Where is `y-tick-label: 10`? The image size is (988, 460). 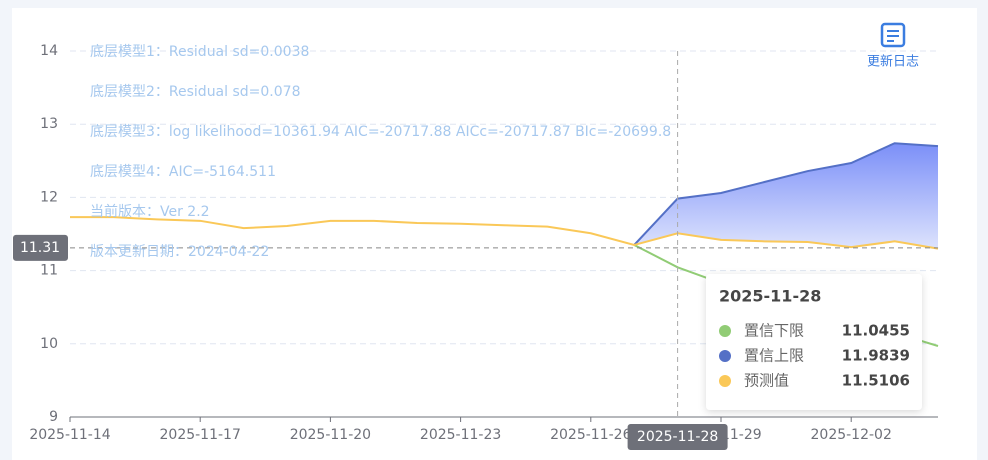 y-tick-label: 10 is located at coordinates (49, 344).